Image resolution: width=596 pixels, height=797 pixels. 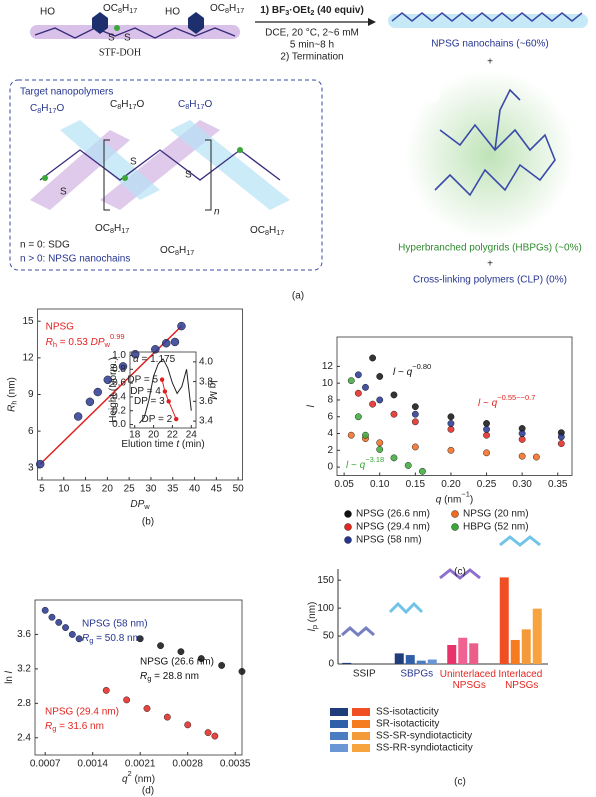 I want to click on x-tick-label: 0.0007, so click(x=45, y=764).